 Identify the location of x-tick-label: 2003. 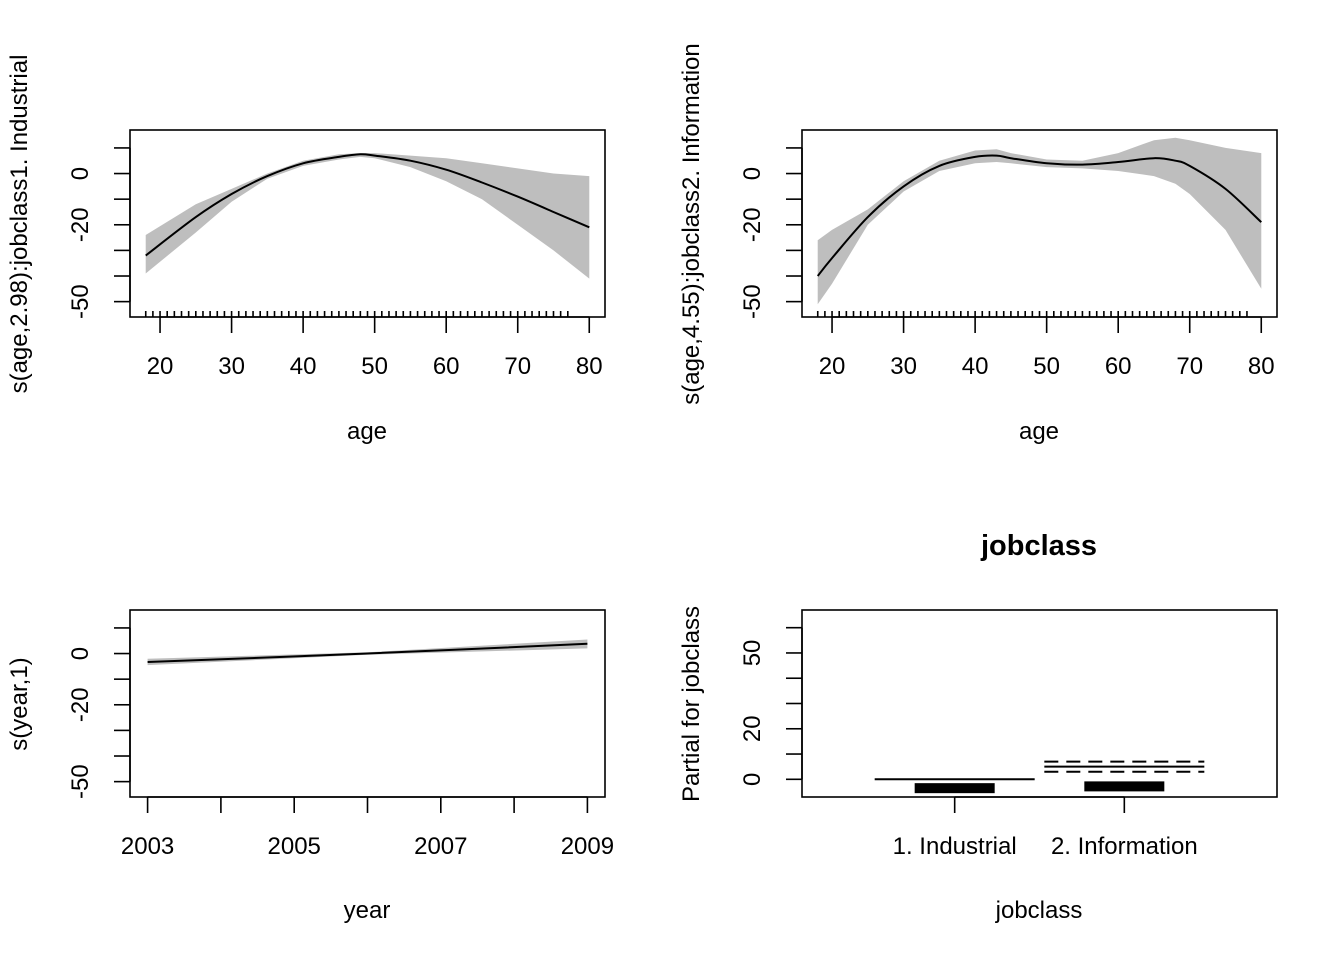
(147, 846).